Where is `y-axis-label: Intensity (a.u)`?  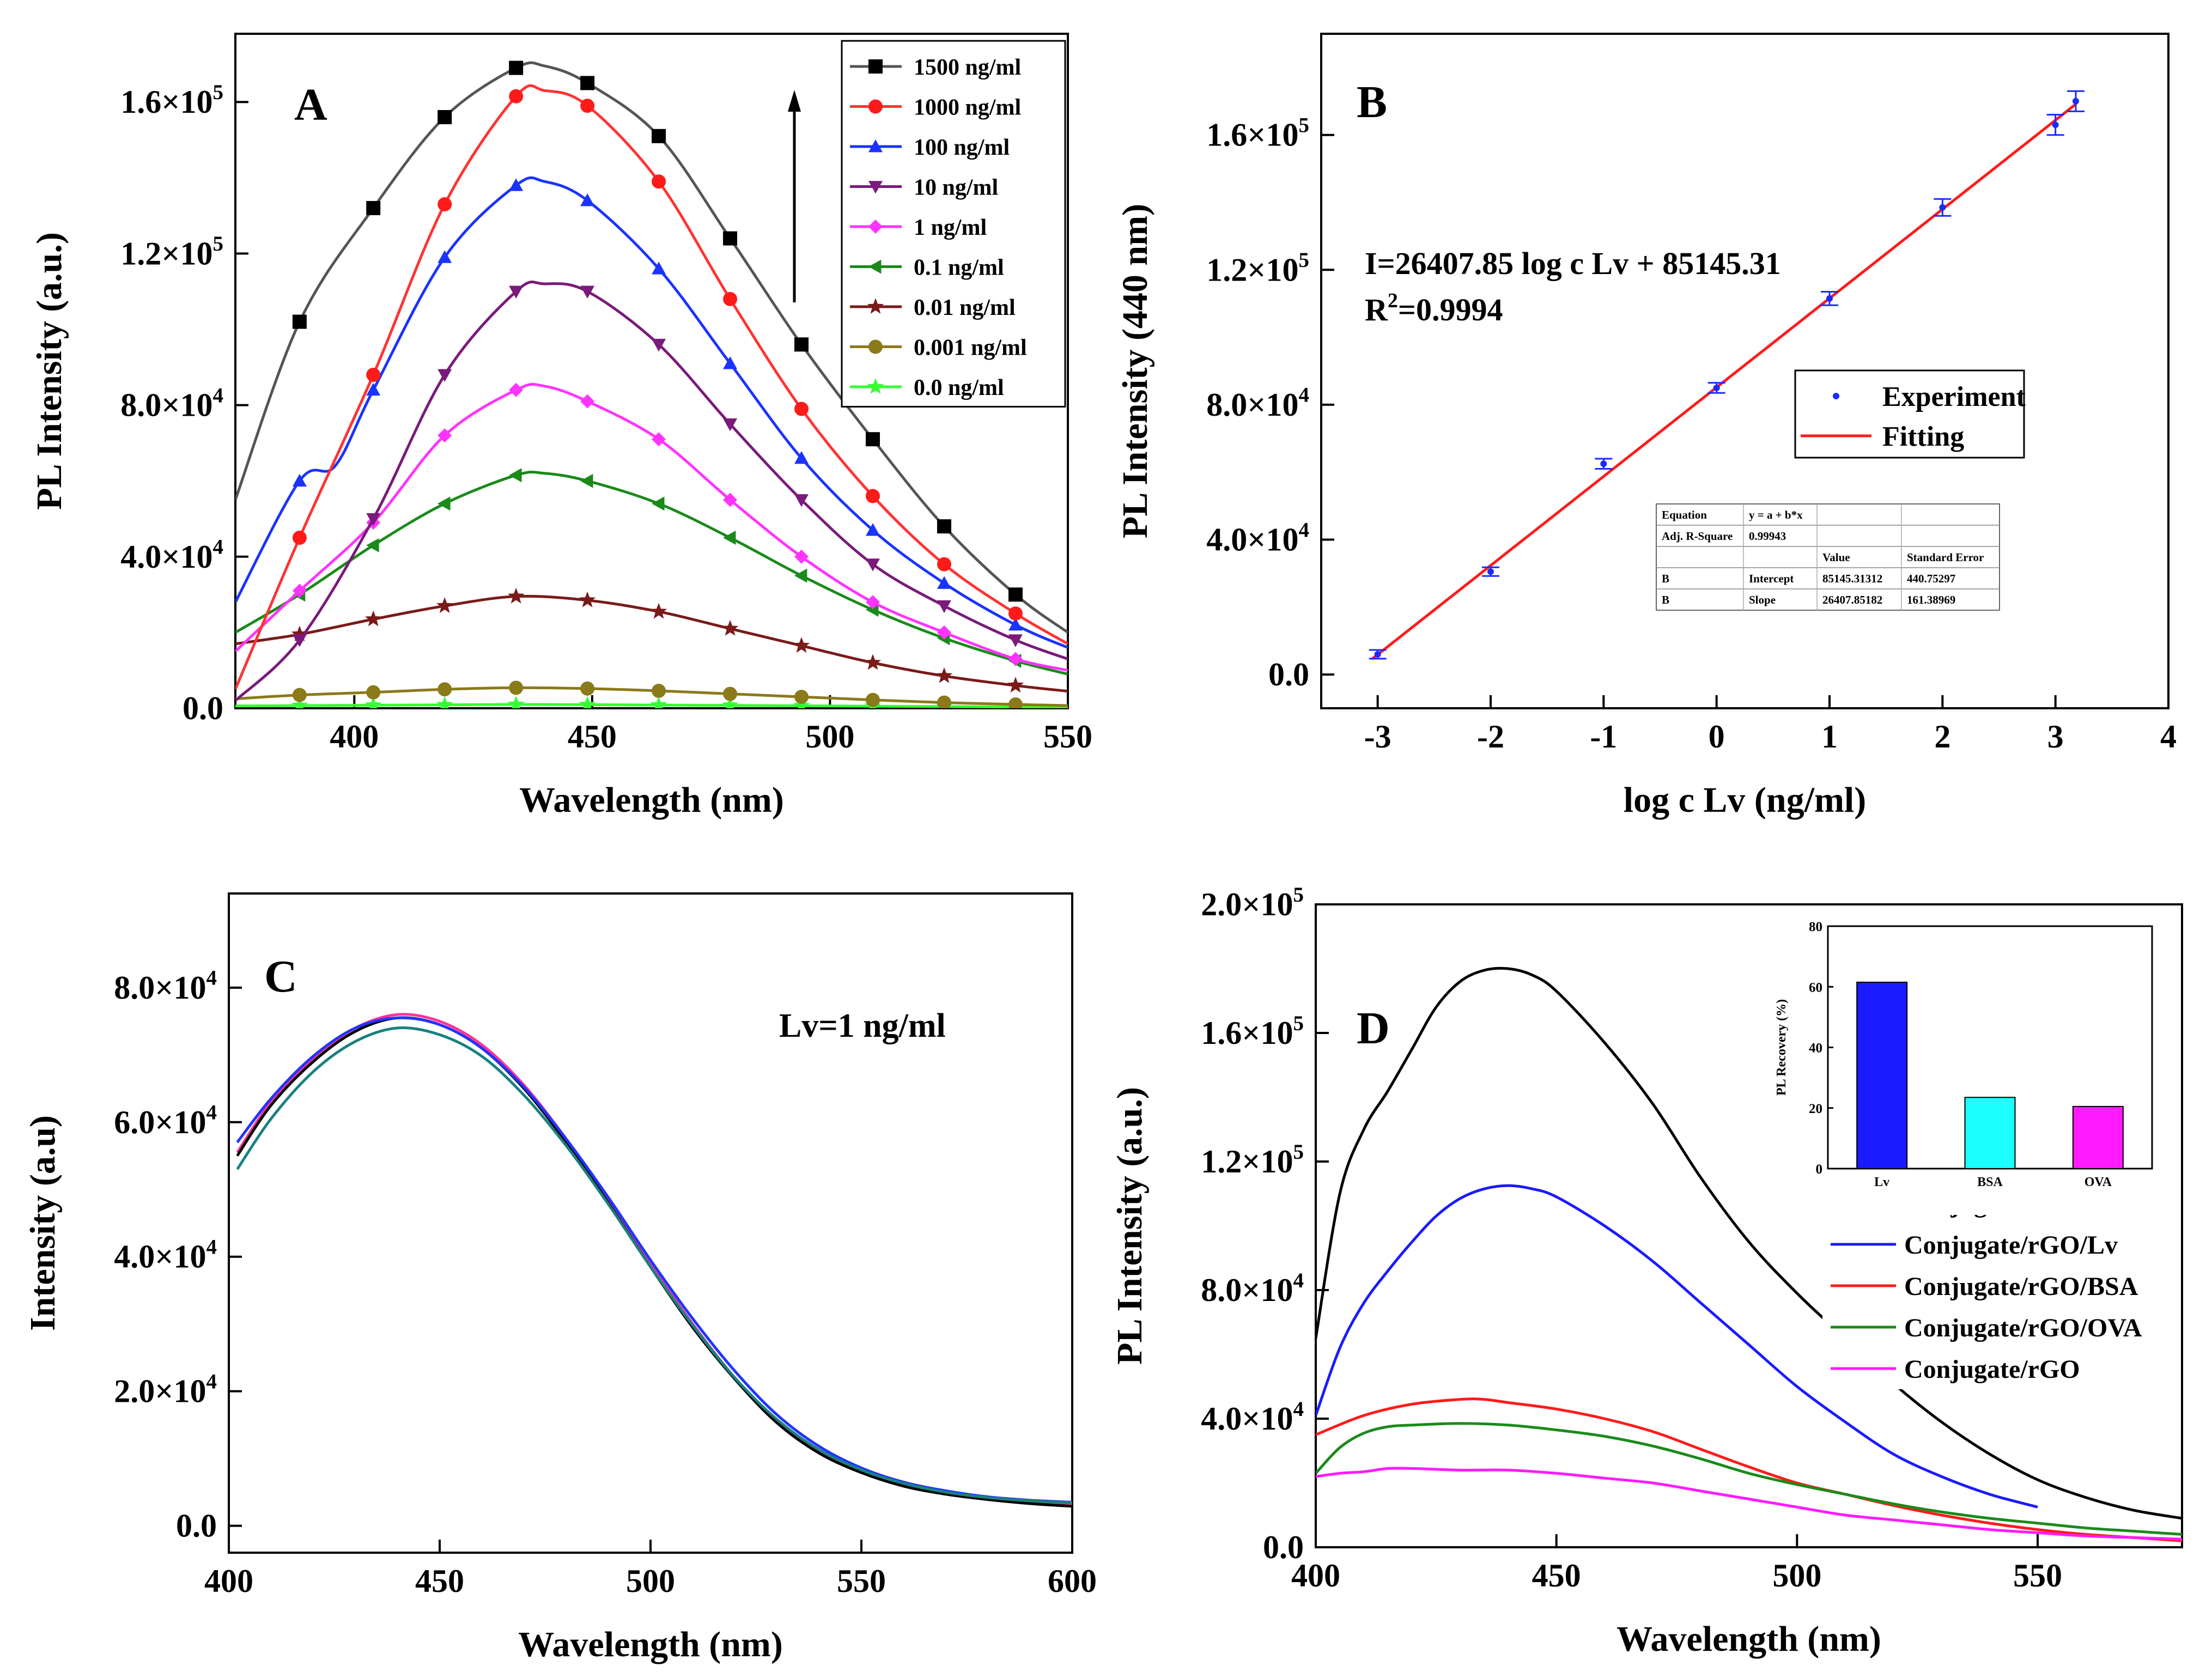 y-axis-label: Intensity (a.u) is located at coordinates (43, 1223).